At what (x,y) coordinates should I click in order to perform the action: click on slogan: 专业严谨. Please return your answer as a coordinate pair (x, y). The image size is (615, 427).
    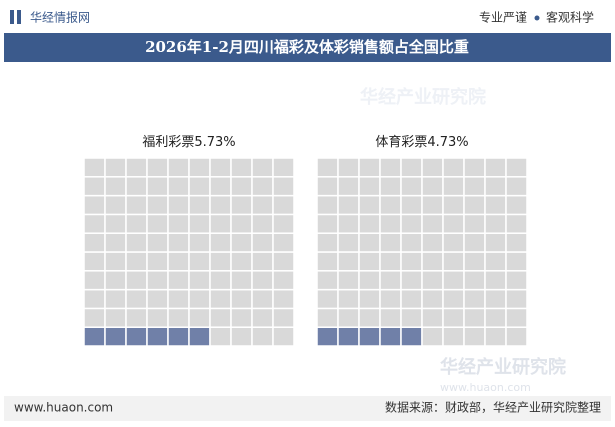
    Looking at the image, I should click on (503, 17).